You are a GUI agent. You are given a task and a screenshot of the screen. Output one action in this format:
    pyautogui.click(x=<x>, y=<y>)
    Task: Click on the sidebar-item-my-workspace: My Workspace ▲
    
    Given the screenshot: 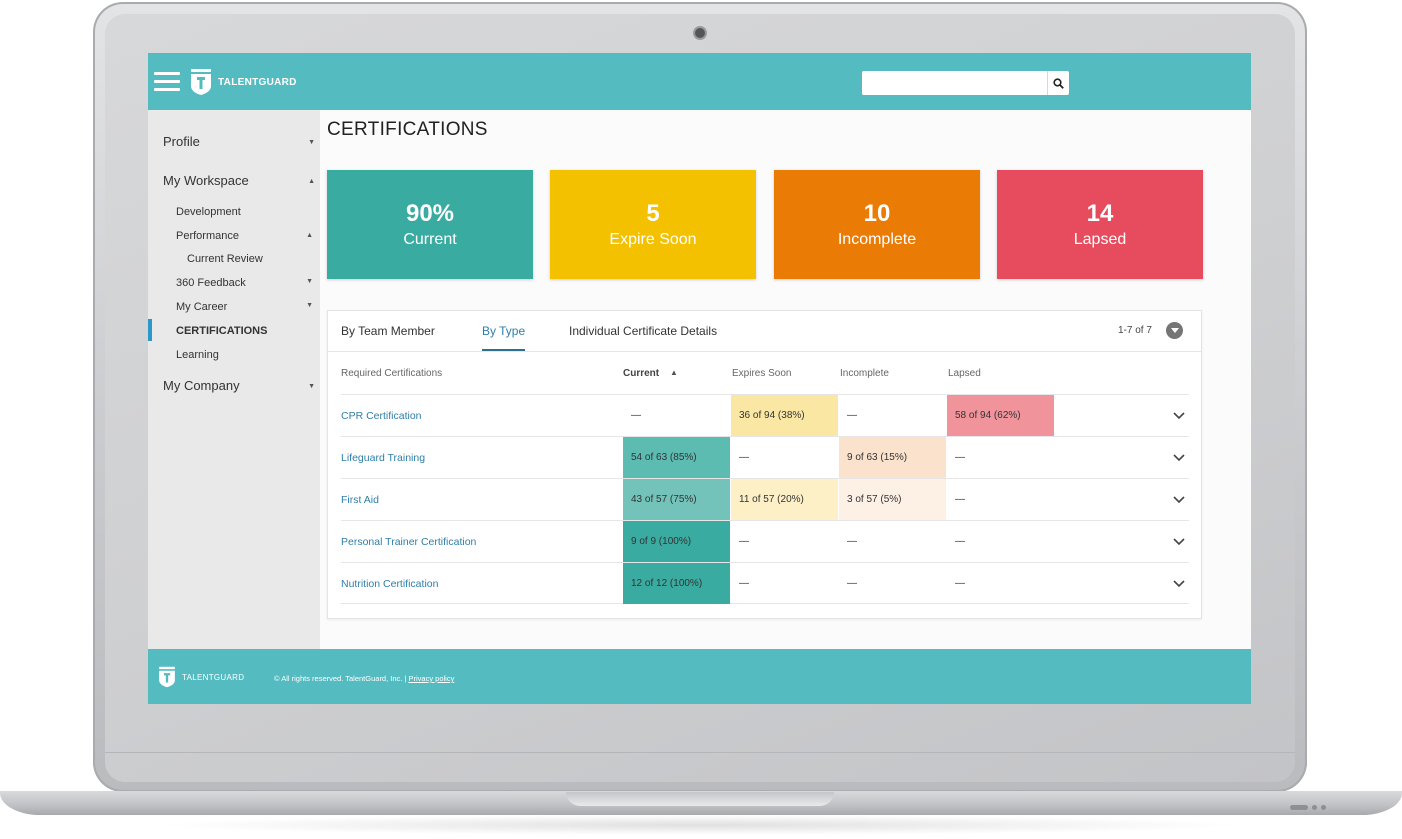 What is the action you would take?
    pyautogui.click(x=239, y=180)
    